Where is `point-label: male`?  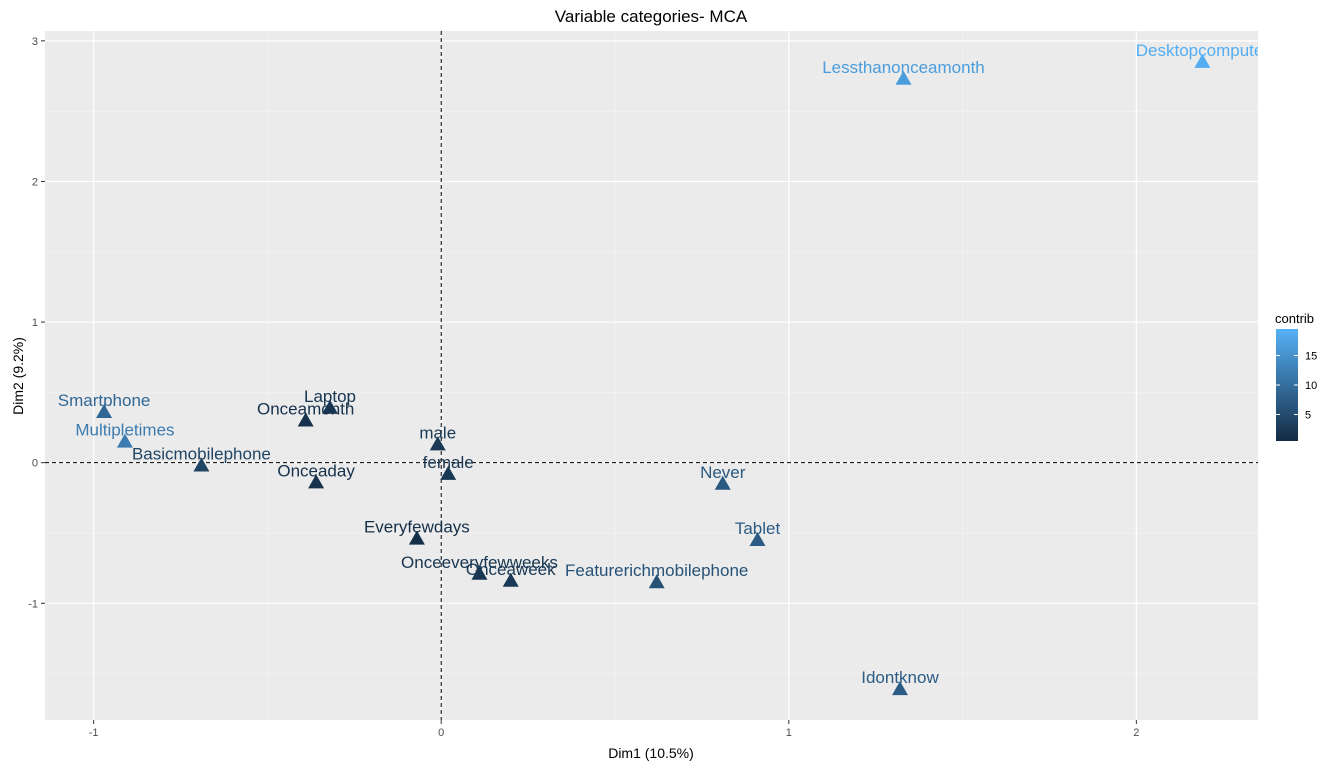
point-label: male is located at coordinates (437, 432).